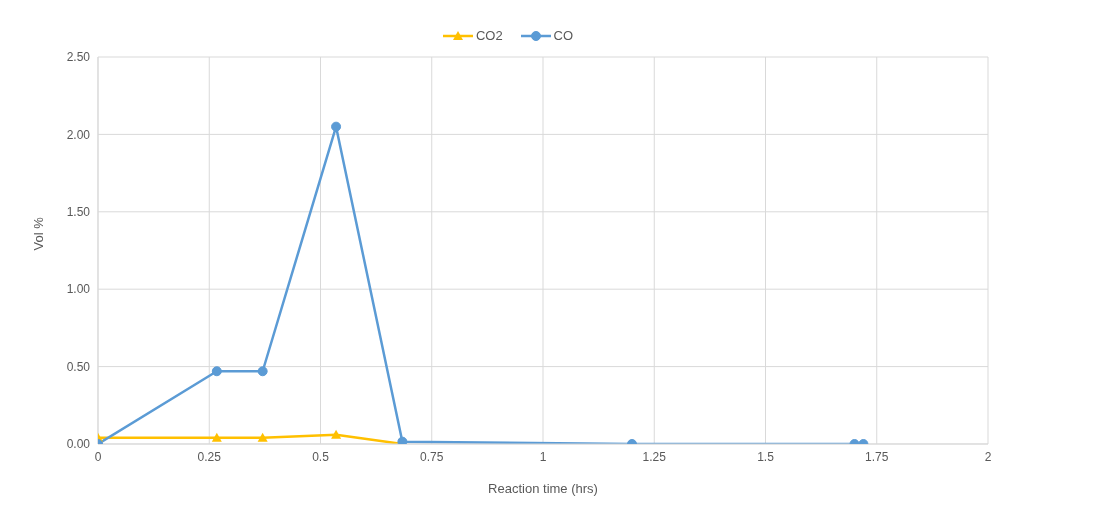  I want to click on x-tick-label: 0, so click(98, 456).